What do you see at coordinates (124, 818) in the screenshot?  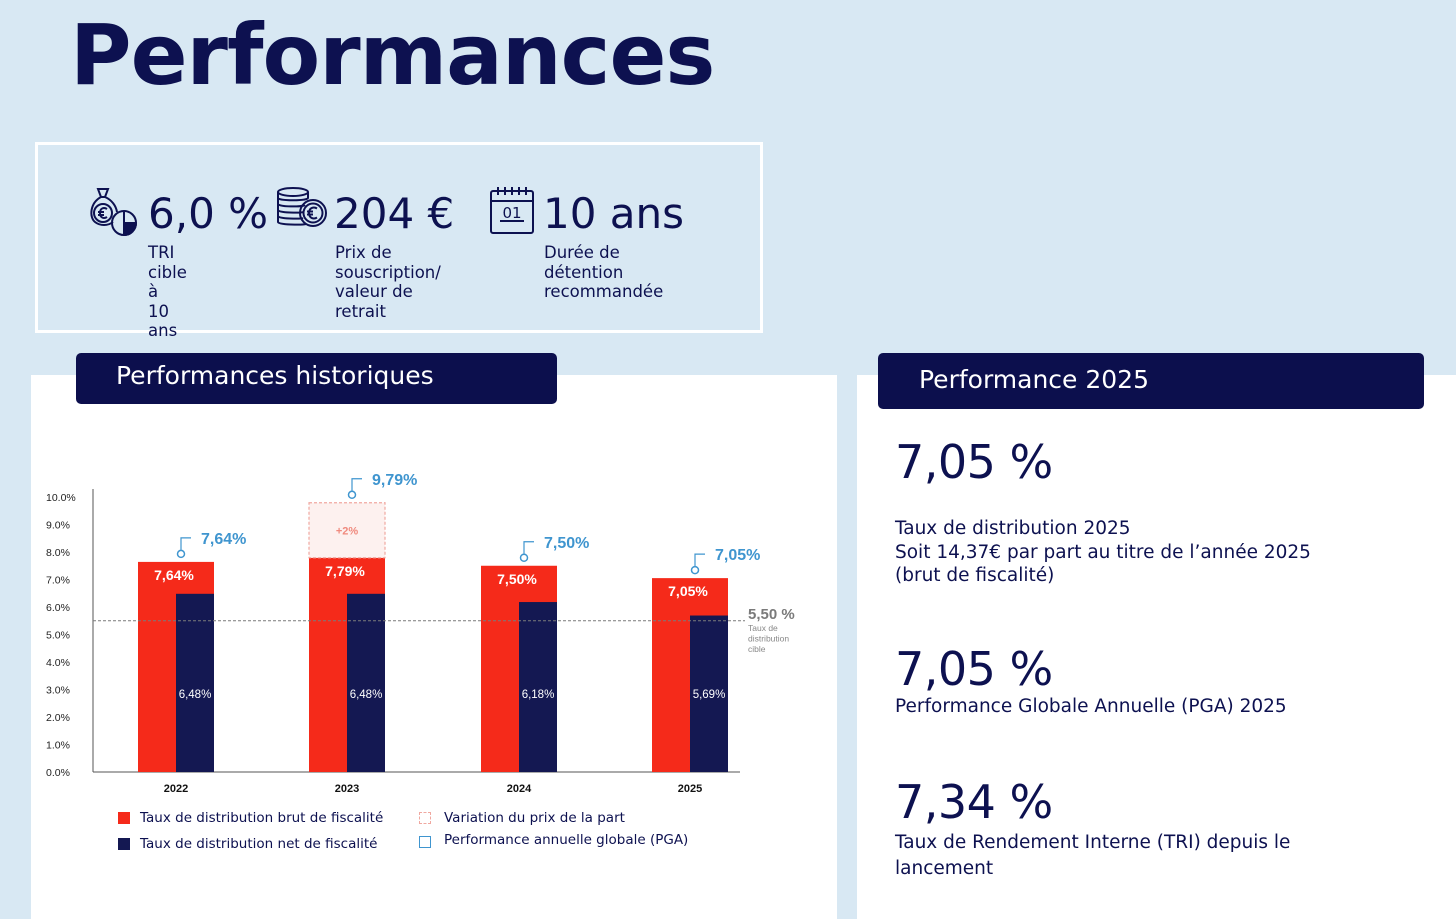 I see `legend-swatch-gross` at bounding box center [124, 818].